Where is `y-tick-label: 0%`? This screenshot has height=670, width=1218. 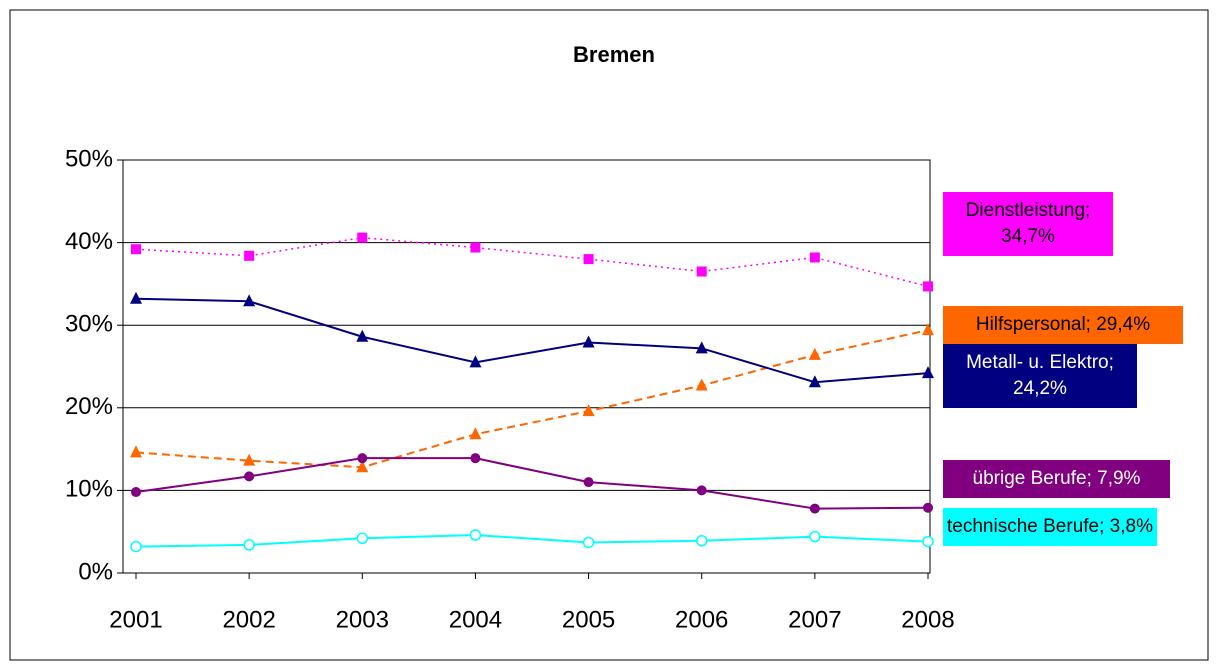
y-tick-label: 0% is located at coordinates (95, 571).